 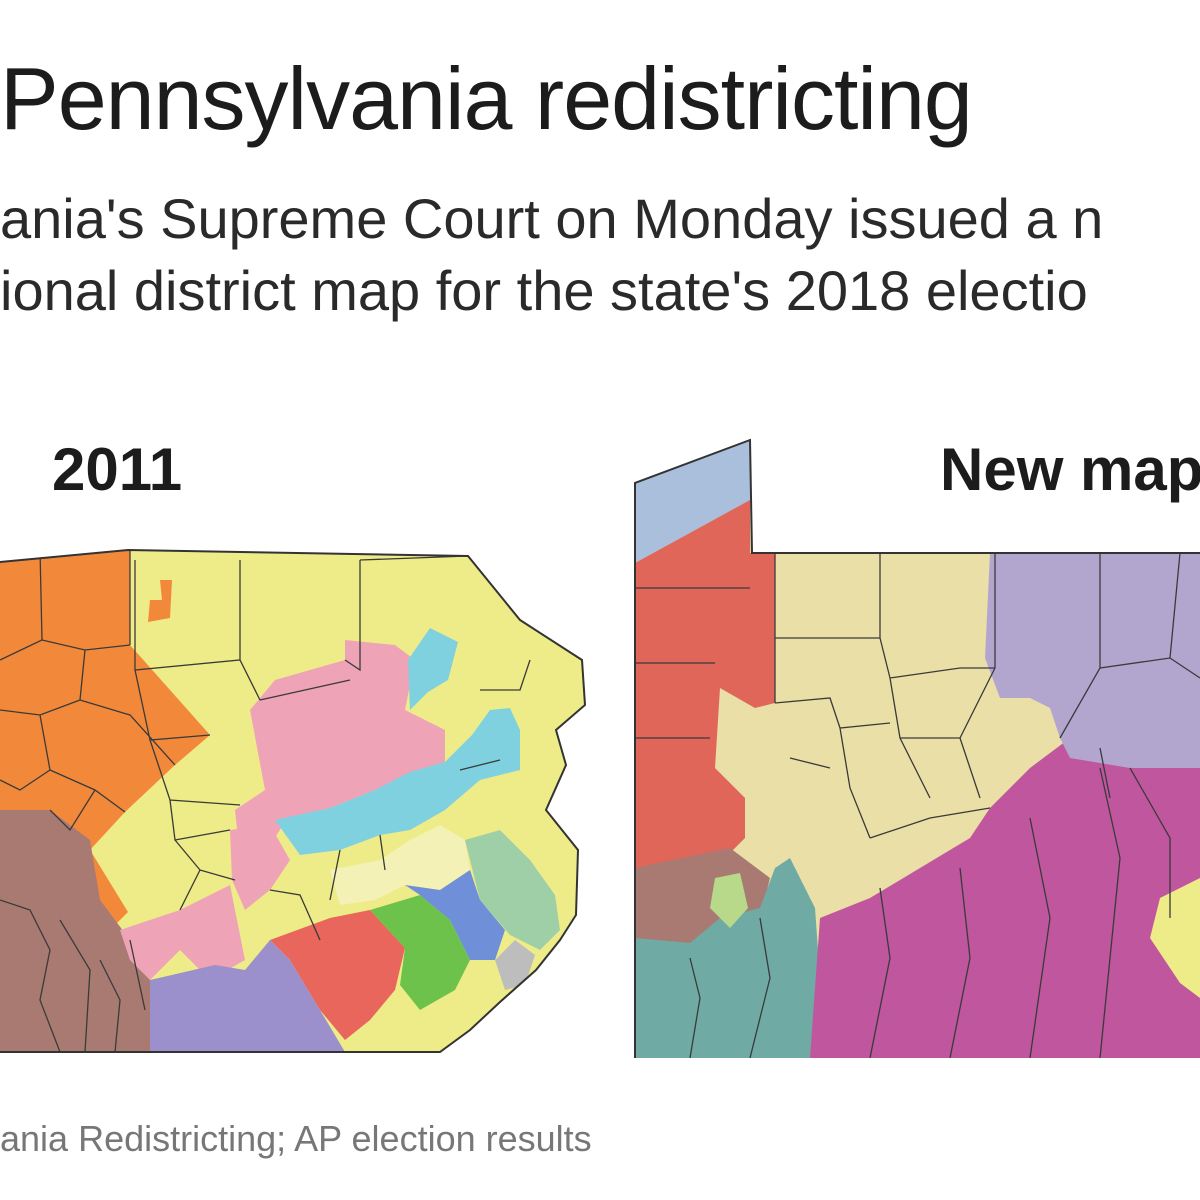 What do you see at coordinates (727, 958) in the screenshot?
I see `district-teal` at bounding box center [727, 958].